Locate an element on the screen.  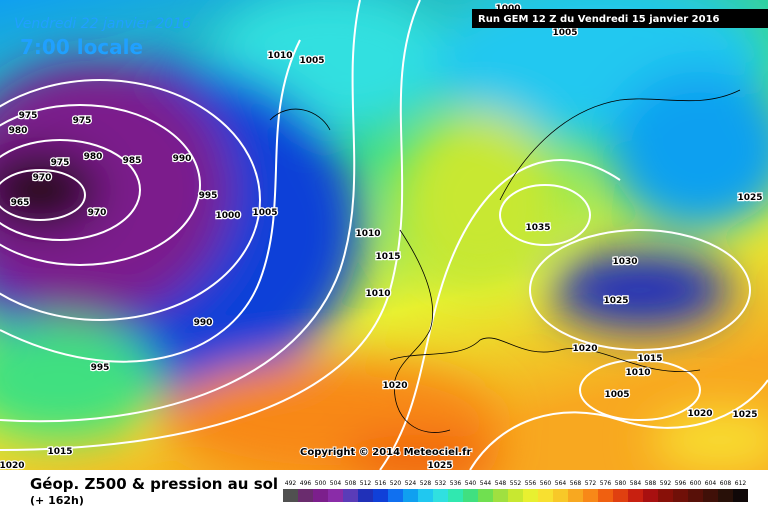
legend-label: 540 is located at coordinates (471, 483).